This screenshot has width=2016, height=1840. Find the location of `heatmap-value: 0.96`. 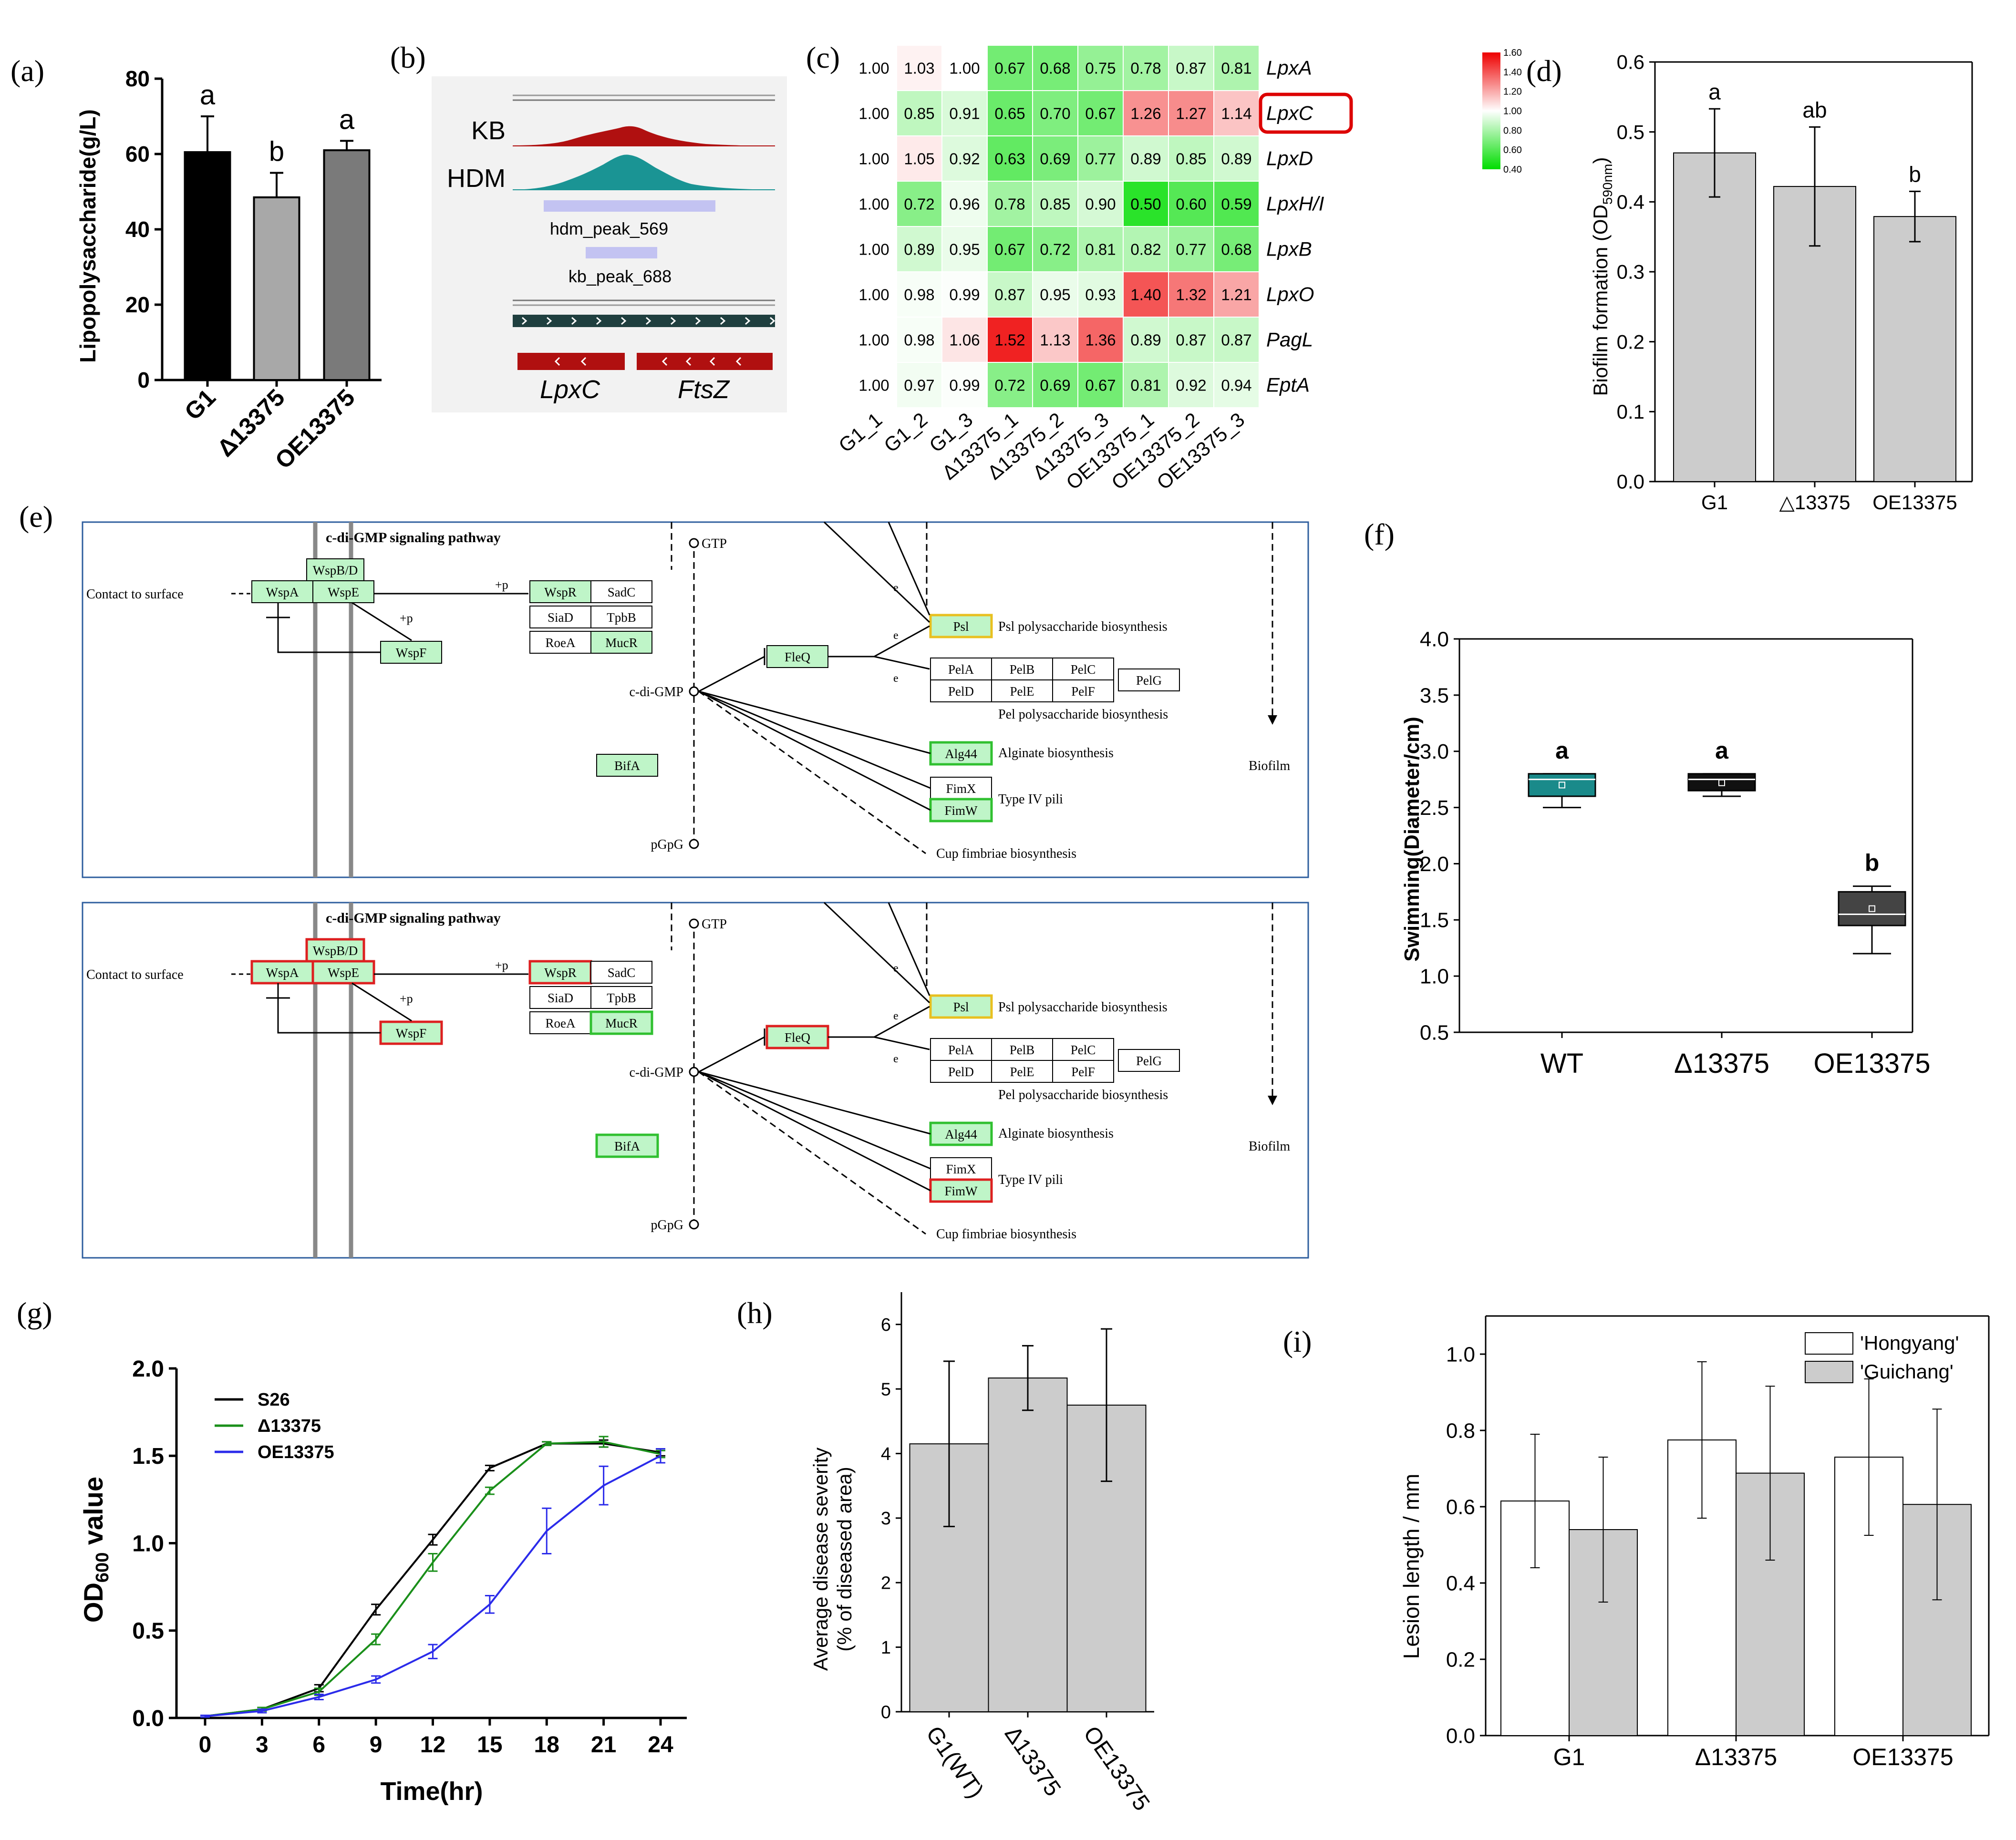

heatmap-value: 0.96 is located at coordinates (965, 204).